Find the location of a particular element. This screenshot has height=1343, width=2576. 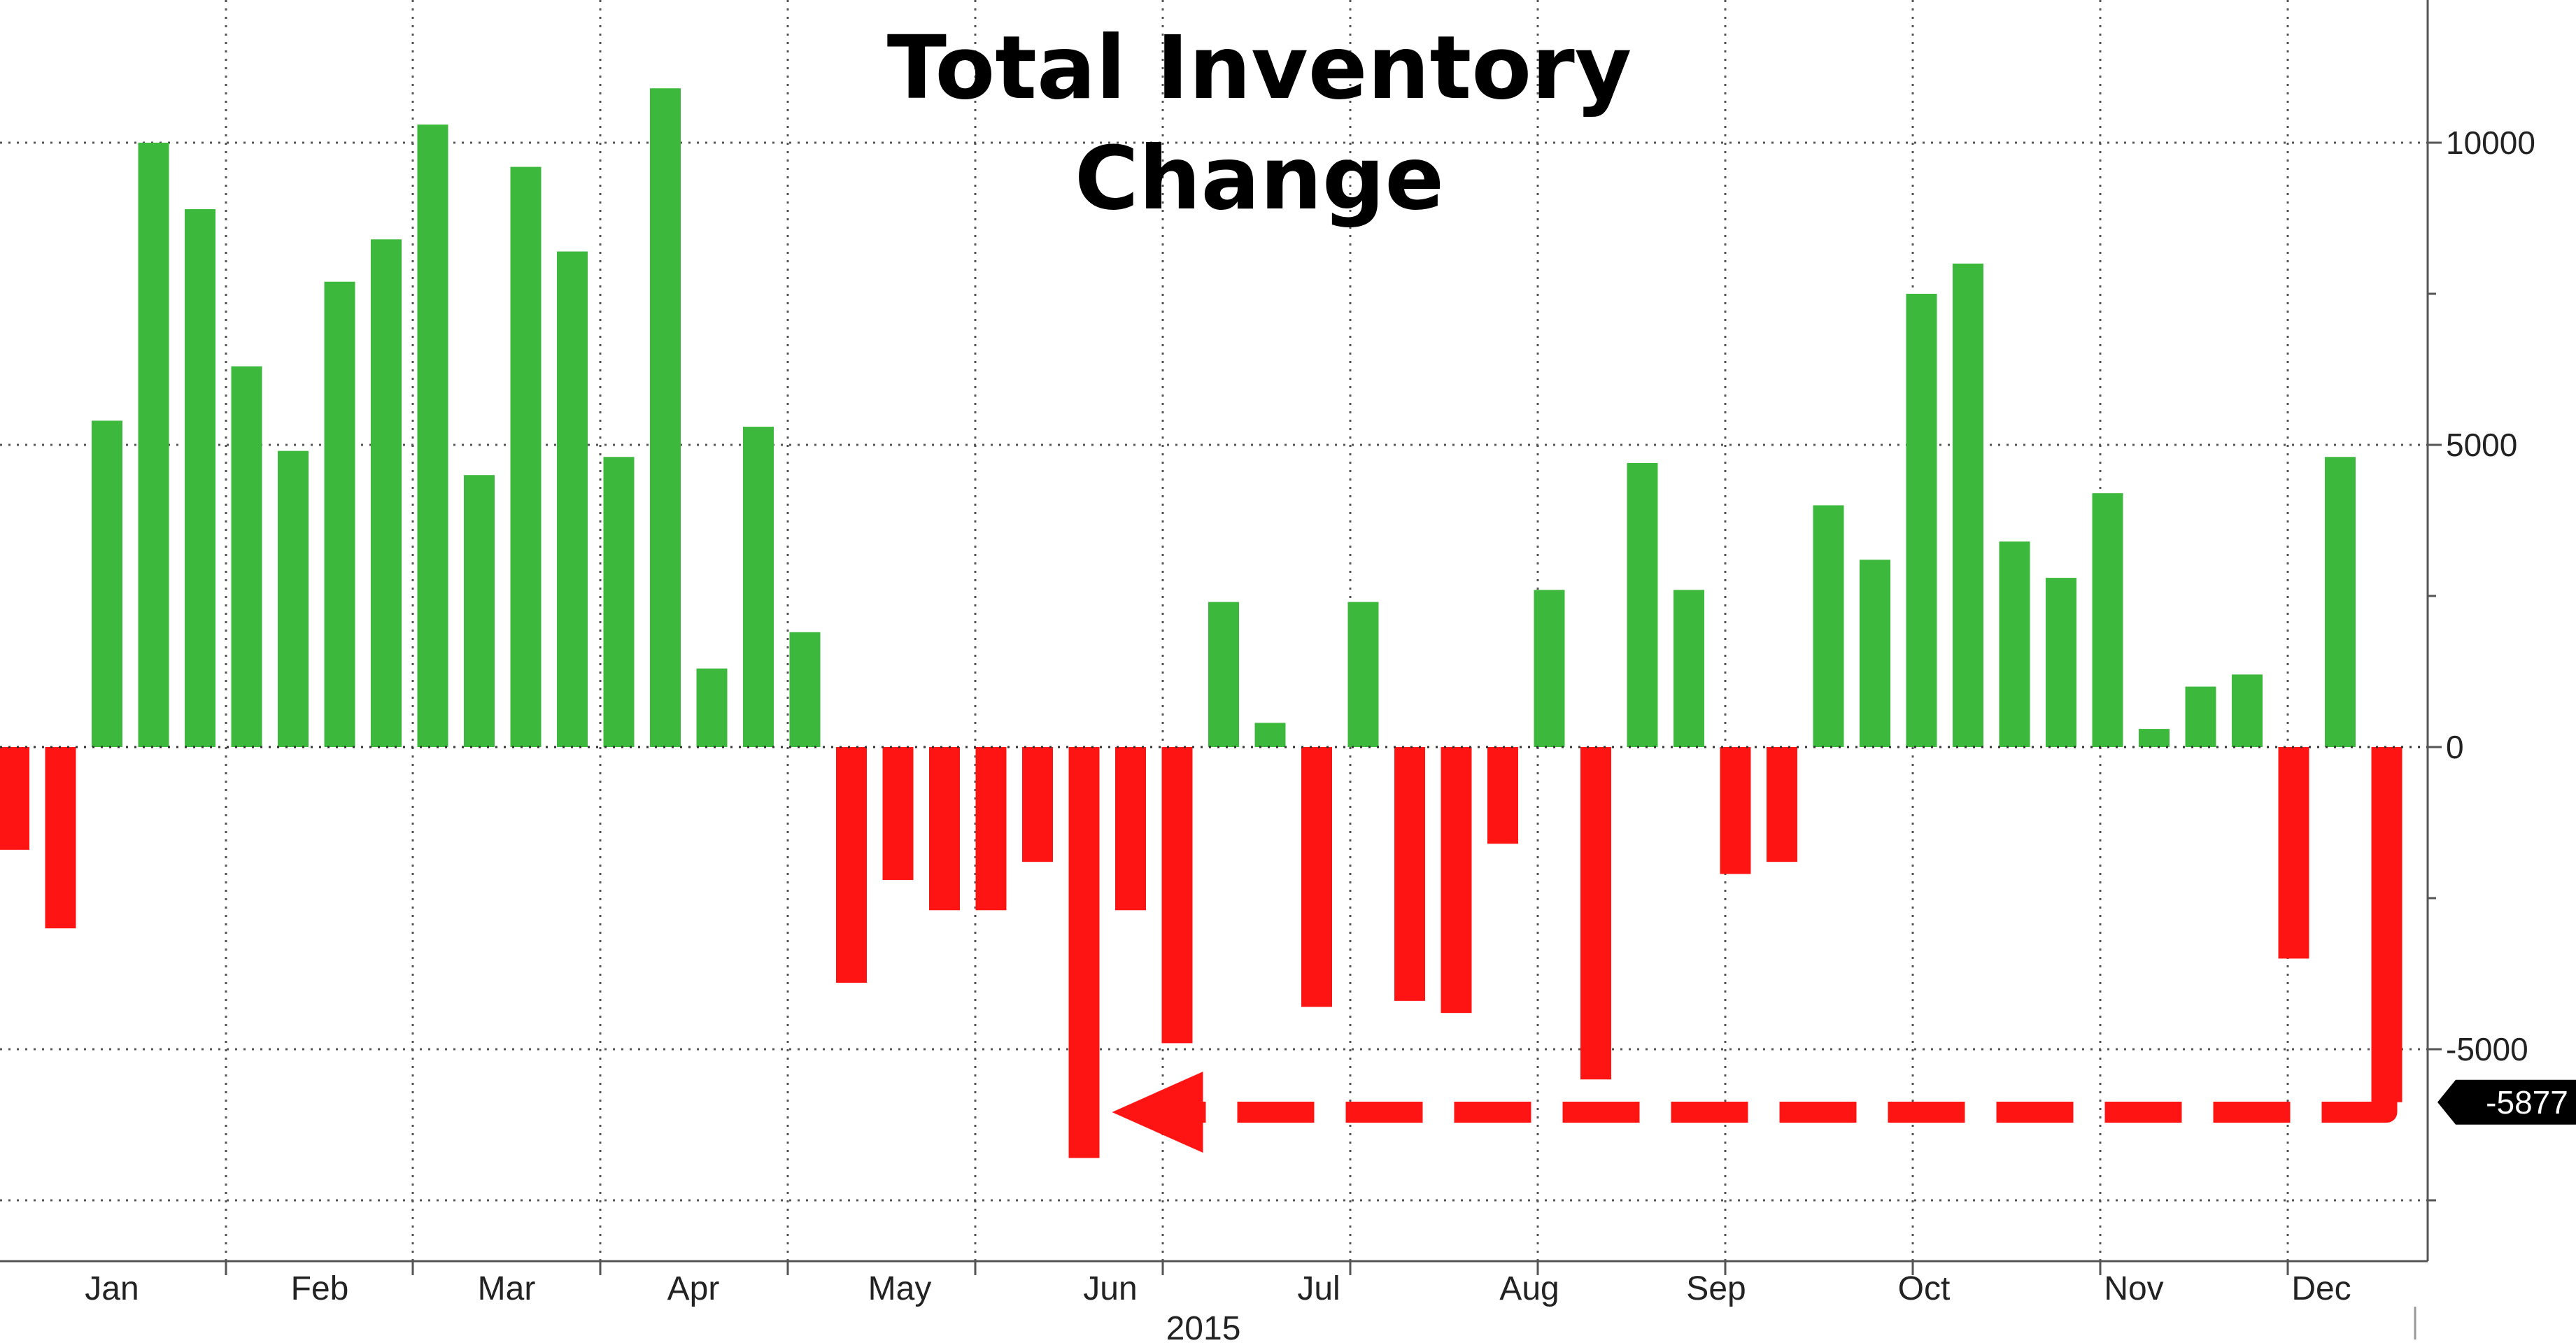

x-tick-label: May is located at coordinates (900, 1288).